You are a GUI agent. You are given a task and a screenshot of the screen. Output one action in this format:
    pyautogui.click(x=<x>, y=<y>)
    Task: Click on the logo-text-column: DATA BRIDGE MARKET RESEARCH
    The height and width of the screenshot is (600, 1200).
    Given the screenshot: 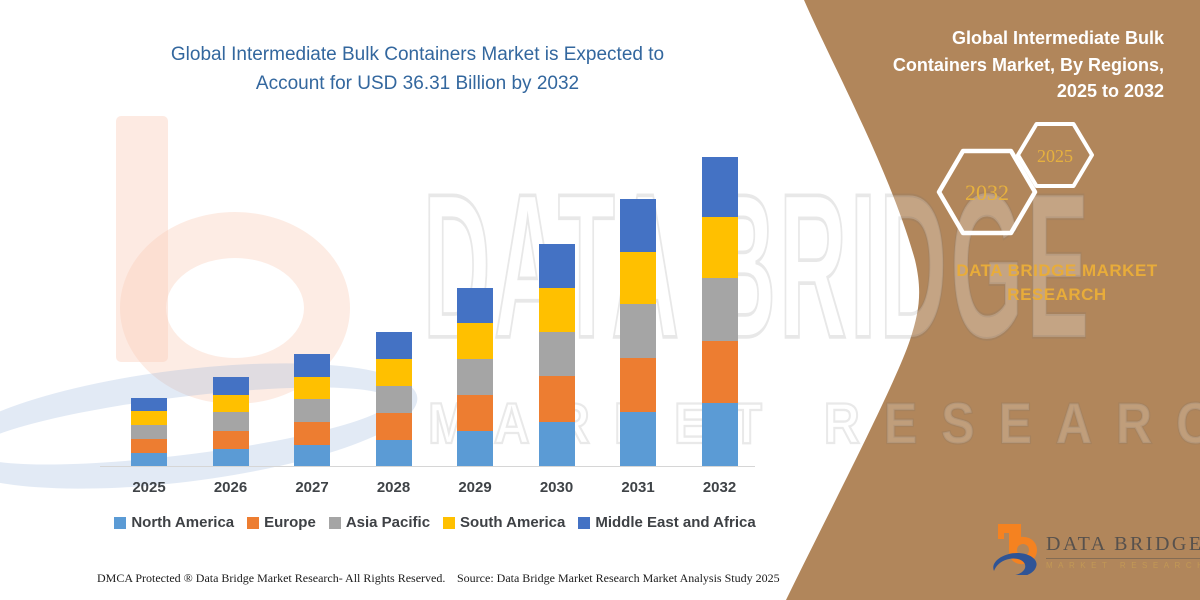 What is the action you would take?
    pyautogui.click(x=1123, y=554)
    